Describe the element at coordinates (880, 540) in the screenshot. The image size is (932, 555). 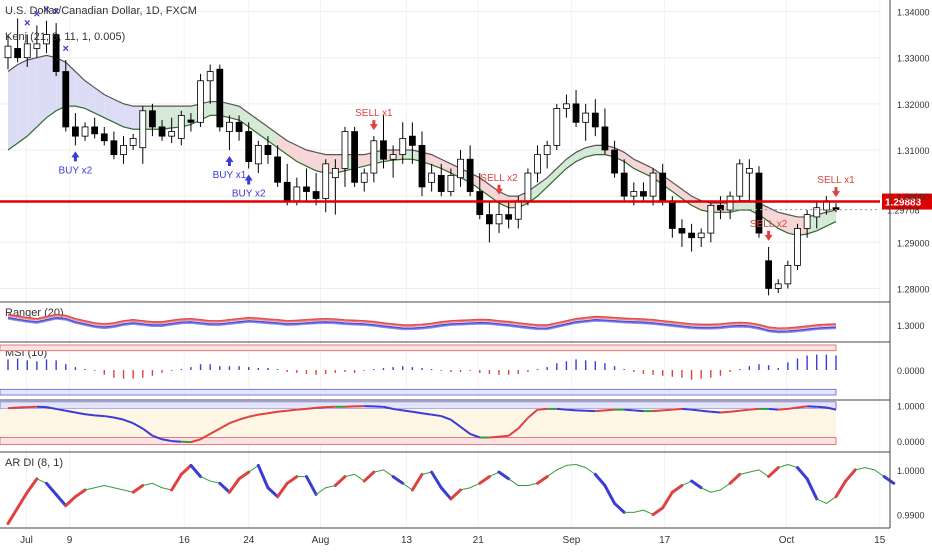
I see `x-tick-label: 15` at that location.